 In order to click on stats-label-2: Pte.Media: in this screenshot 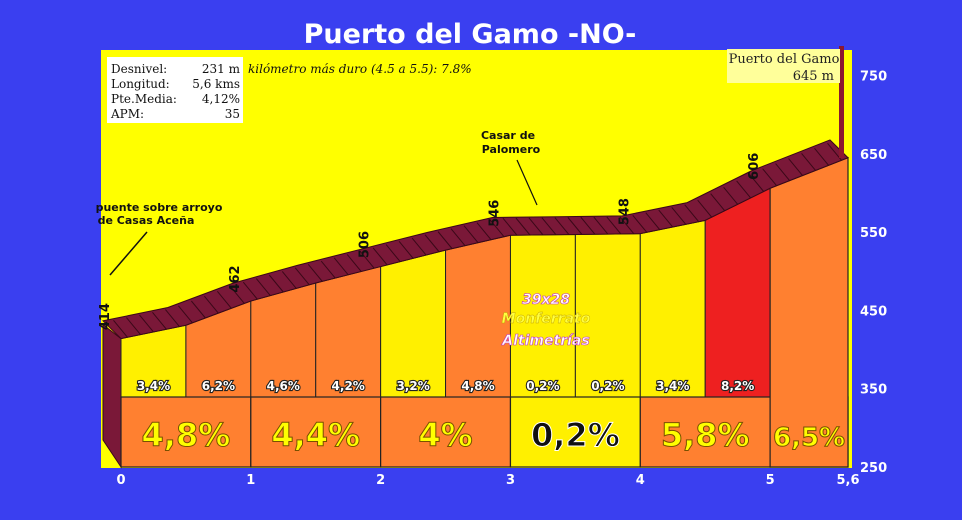, I will do `click(144, 99)`.